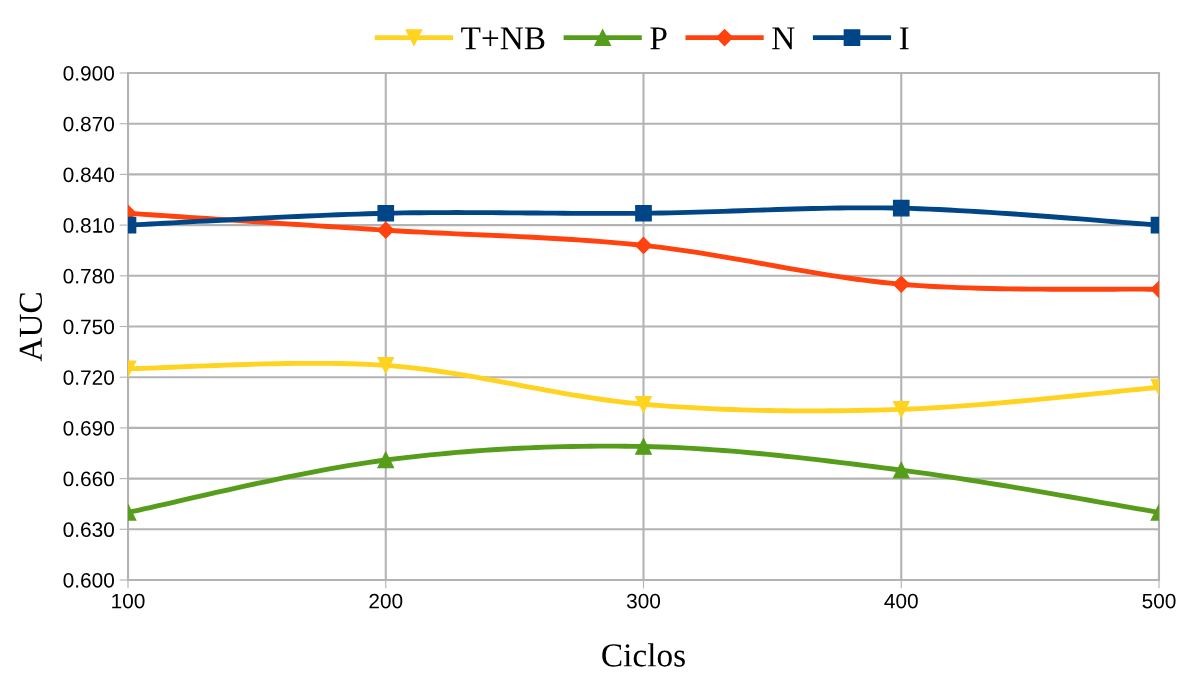  I want to click on x-tick-label: 200, so click(386, 601).